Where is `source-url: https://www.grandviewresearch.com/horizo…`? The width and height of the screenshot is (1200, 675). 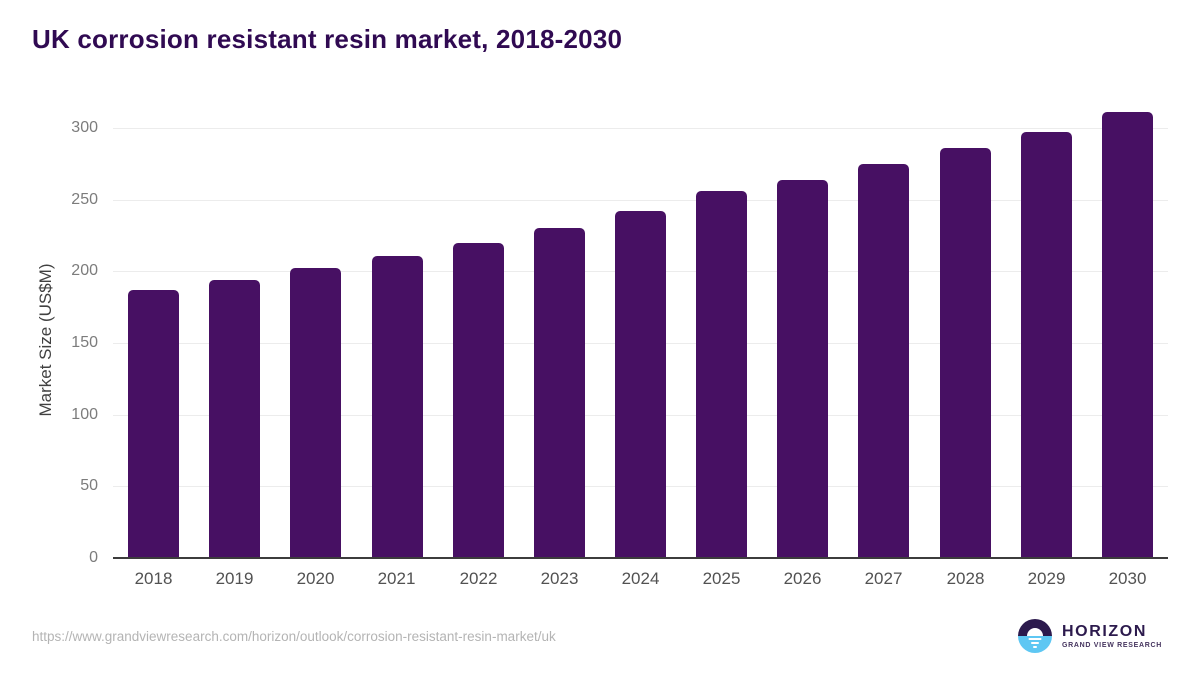
source-url: https://www.grandviewresearch.com/horizo… is located at coordinates (294, 636).